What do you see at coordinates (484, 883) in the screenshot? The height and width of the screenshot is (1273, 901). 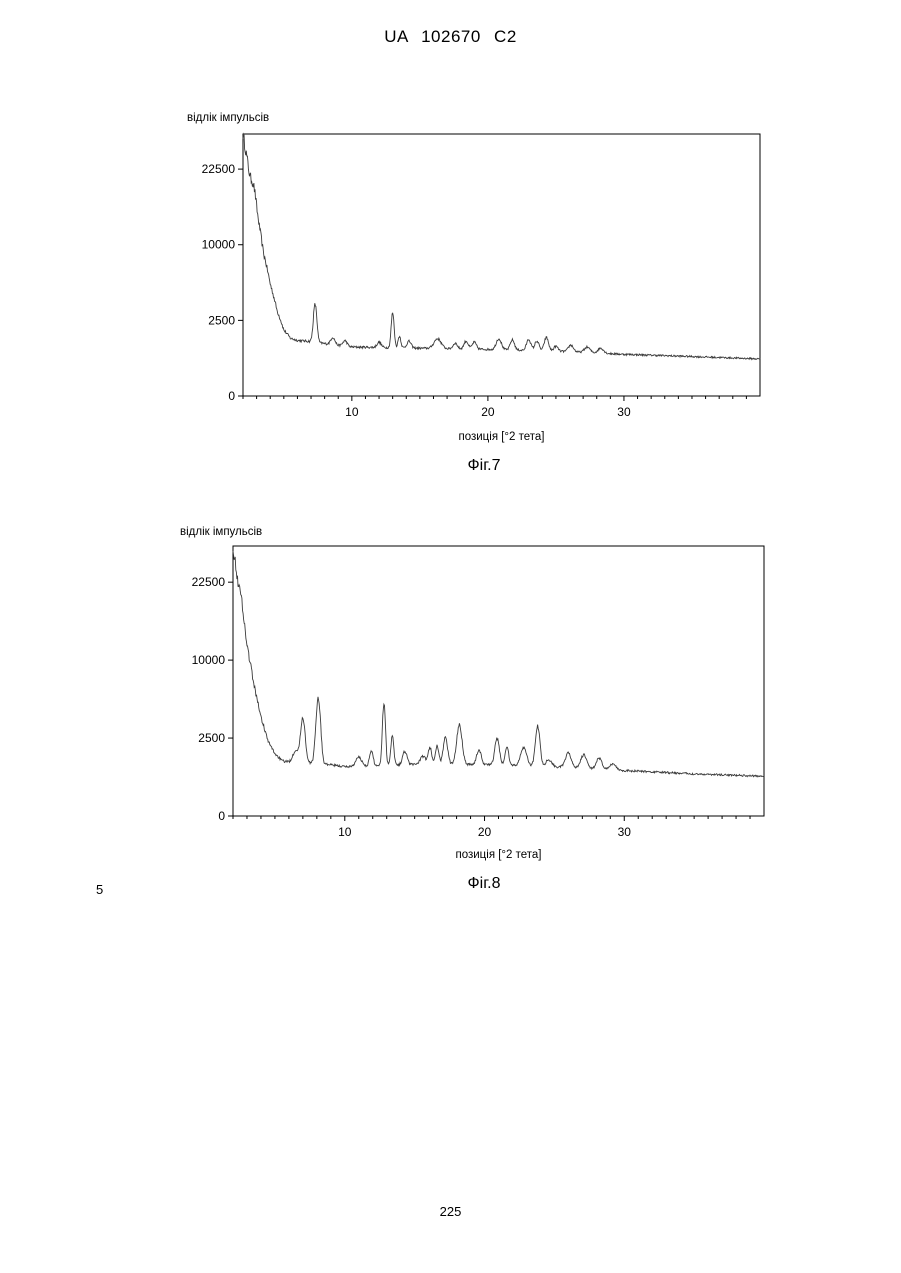 I see `figure-caption: Фіг.8` at bounding box center [484, 883].